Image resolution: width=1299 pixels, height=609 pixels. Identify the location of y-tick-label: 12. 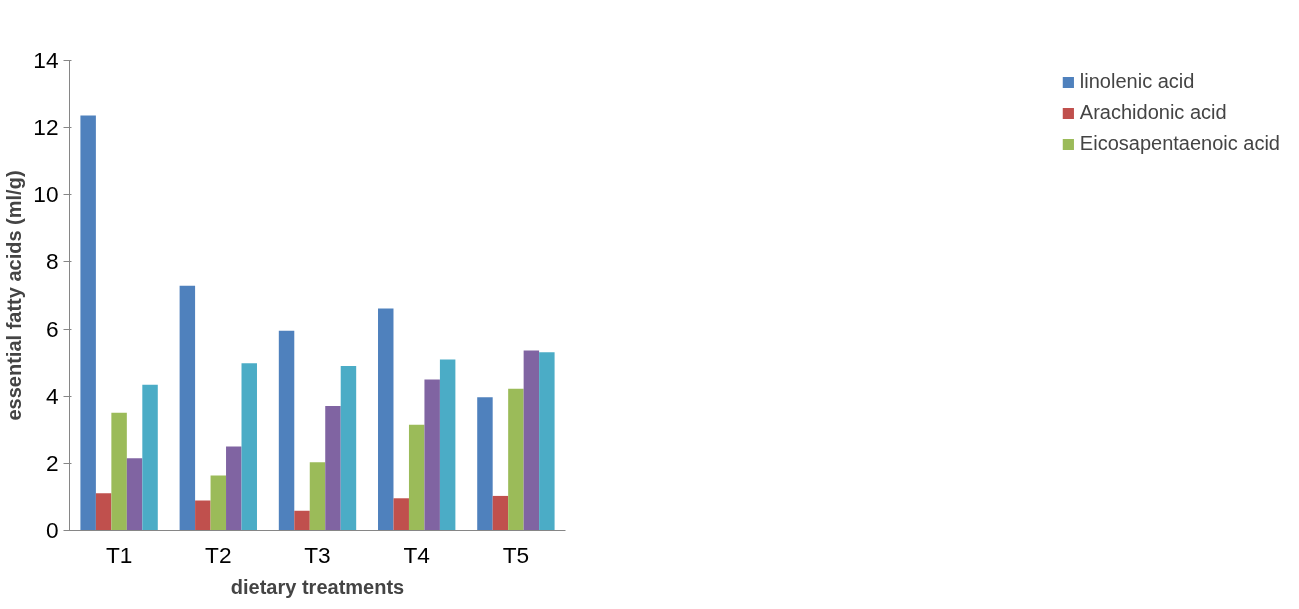
(46, 127).